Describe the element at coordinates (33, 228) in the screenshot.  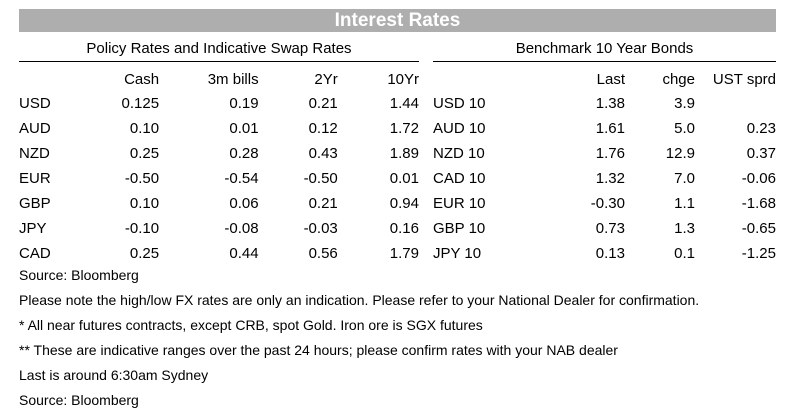
I see `row-label: JPY` at that location.